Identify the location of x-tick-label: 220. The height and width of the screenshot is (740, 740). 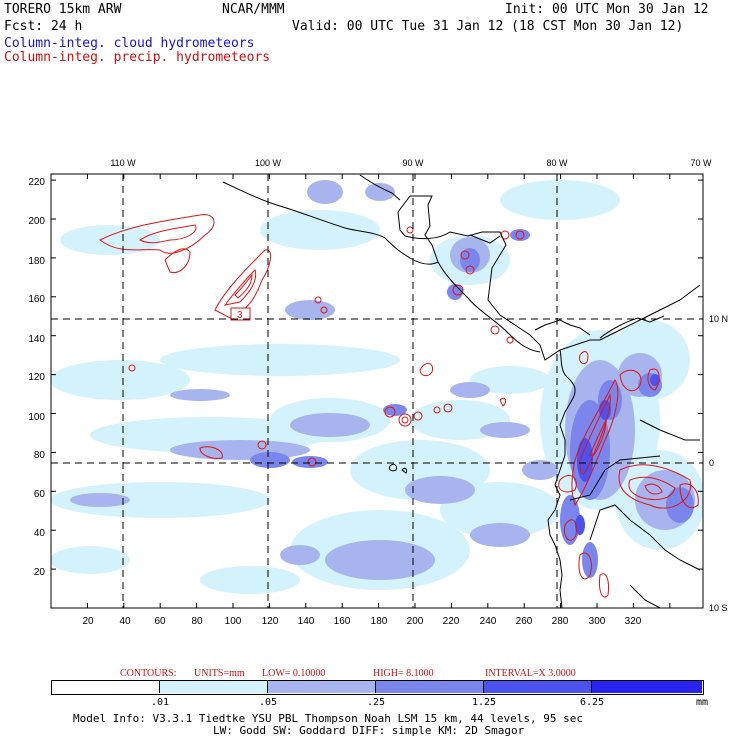
(451, 621).